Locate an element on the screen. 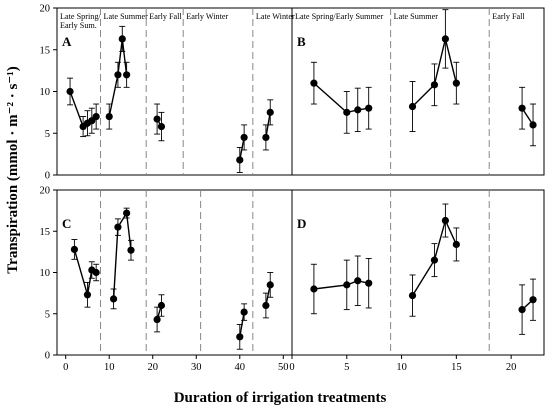 The image size is (550, 410). panel-c-letter: C is located at coordinates (66, 223).